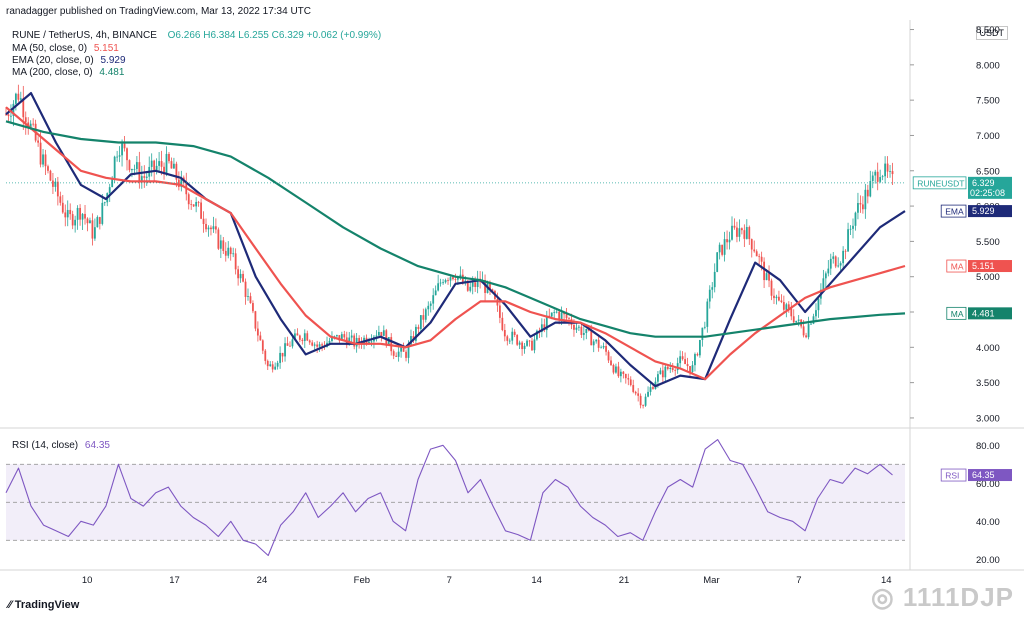 The image size is (1024, 617). What do you see at coordinates (988, 560) in the screenshot?
I see `rsi-tick-label: 20.00` at bounding box center [988, 560].